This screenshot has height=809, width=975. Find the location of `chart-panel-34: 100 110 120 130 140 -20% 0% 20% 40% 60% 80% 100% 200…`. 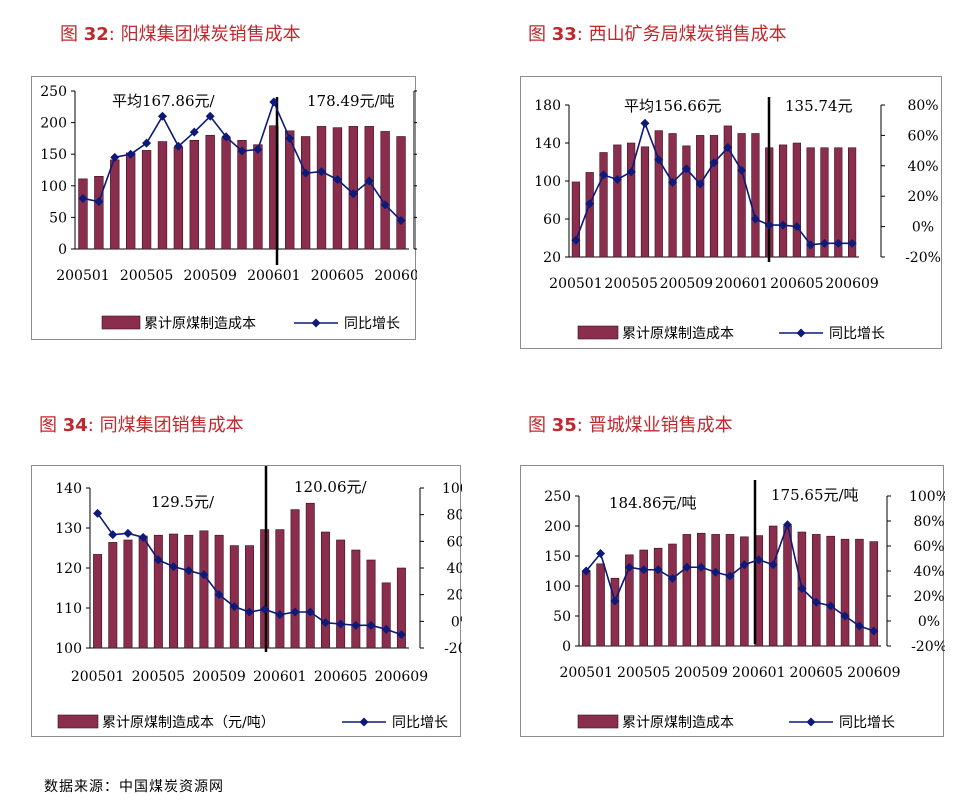

chart-panel-34: 100 110 120 130 140 -20% 0% 20% 40% 60% 80% 100% 200… is located at coordinates (246, 601).